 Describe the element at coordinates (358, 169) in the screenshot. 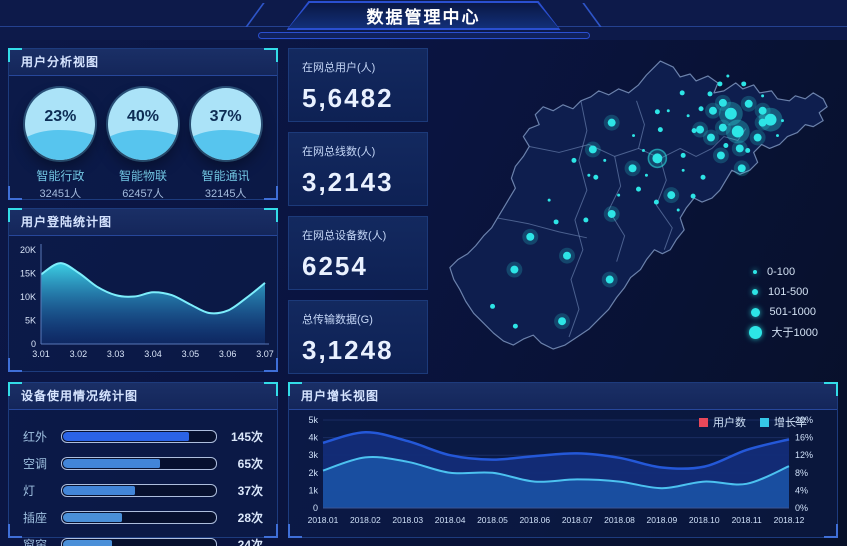

I see `stat-card-online-lines: 在网总线数(人) 3,2143` at that location.